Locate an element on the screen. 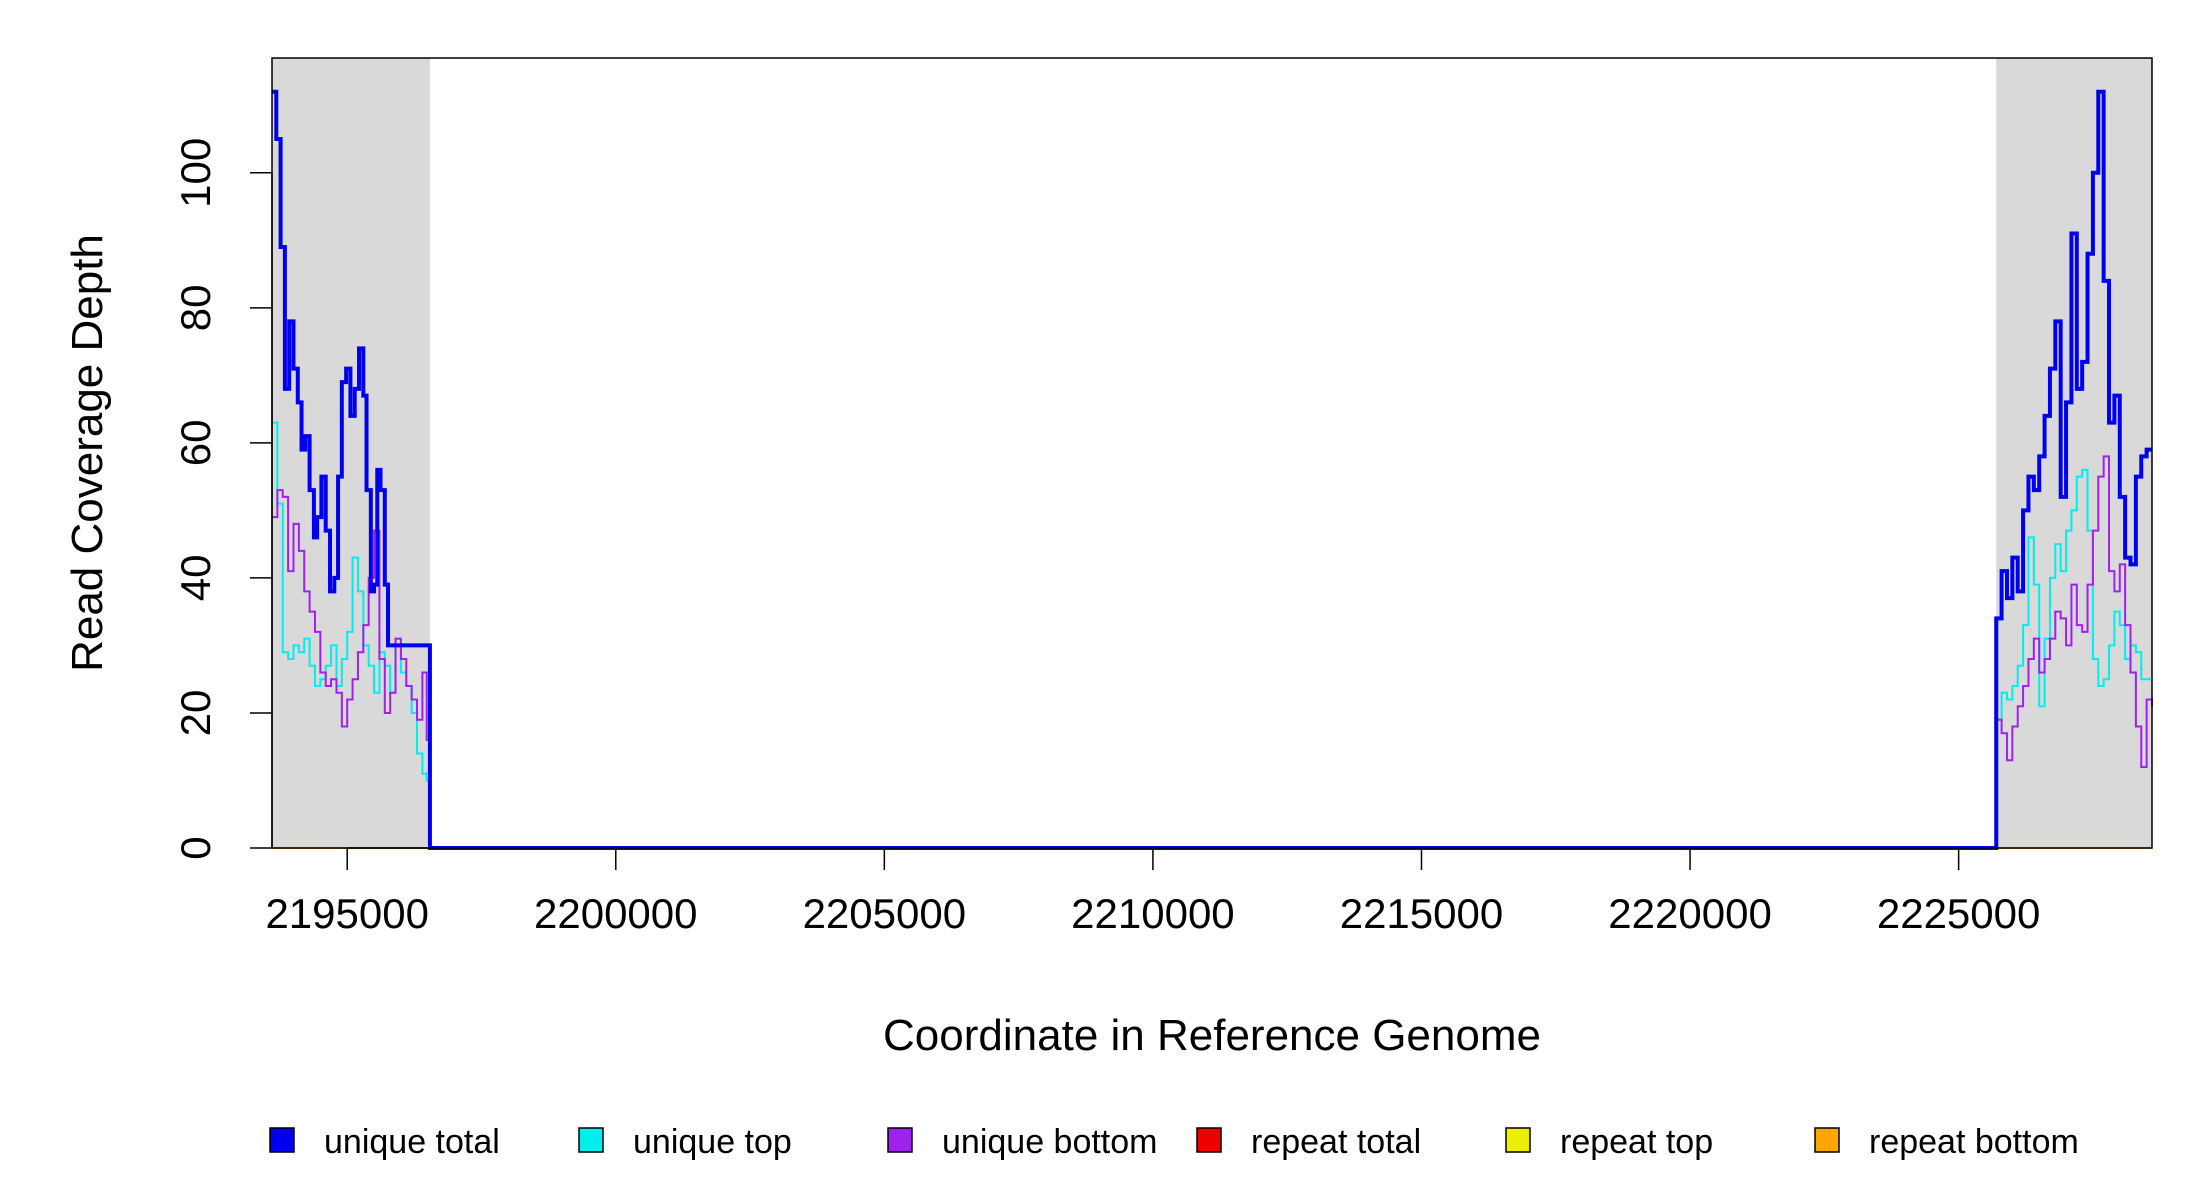  legend-label-unique-top: unique top is located at coordinates (712, 1142).